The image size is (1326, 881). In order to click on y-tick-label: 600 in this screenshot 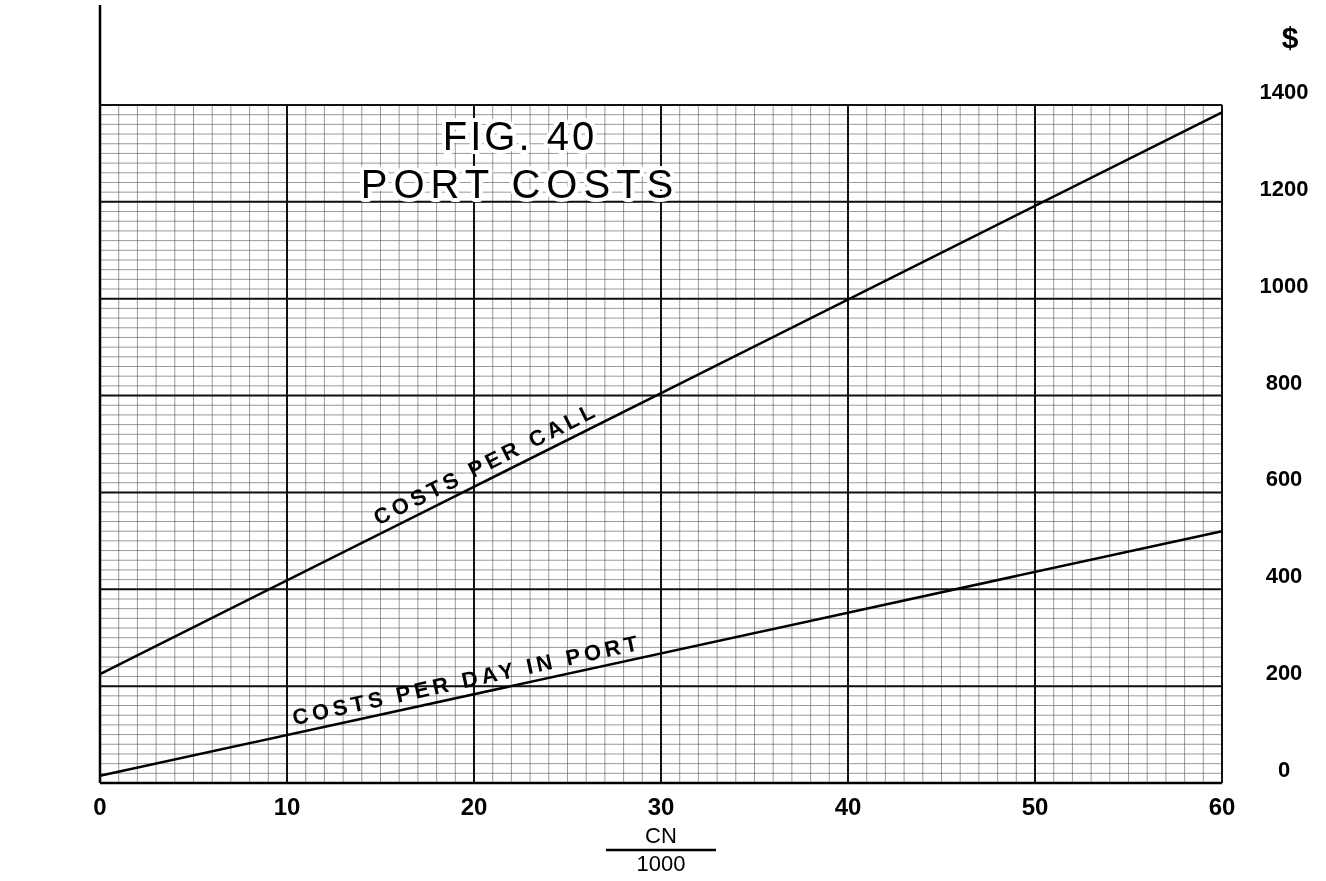, I will do `click(1284, 479)`.